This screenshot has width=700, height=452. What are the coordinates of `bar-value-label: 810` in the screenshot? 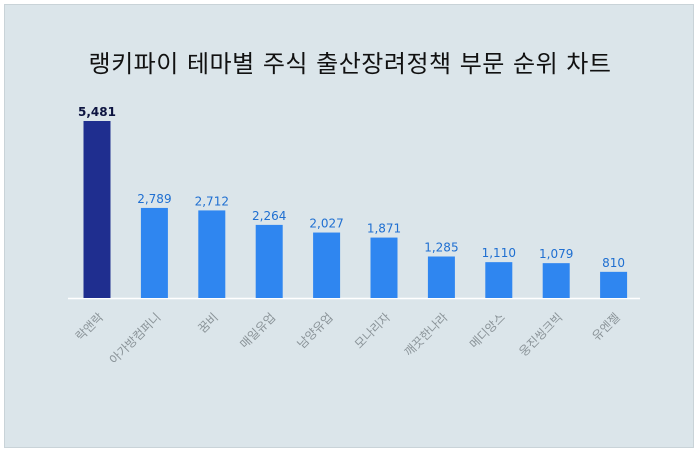 It's located at (613, 263).